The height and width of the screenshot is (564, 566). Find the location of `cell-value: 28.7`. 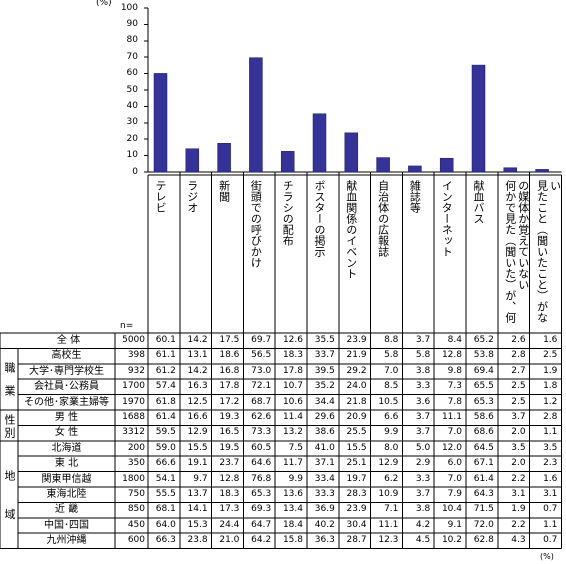

cell-value: 28.7 is located at coordinates (356, 540).